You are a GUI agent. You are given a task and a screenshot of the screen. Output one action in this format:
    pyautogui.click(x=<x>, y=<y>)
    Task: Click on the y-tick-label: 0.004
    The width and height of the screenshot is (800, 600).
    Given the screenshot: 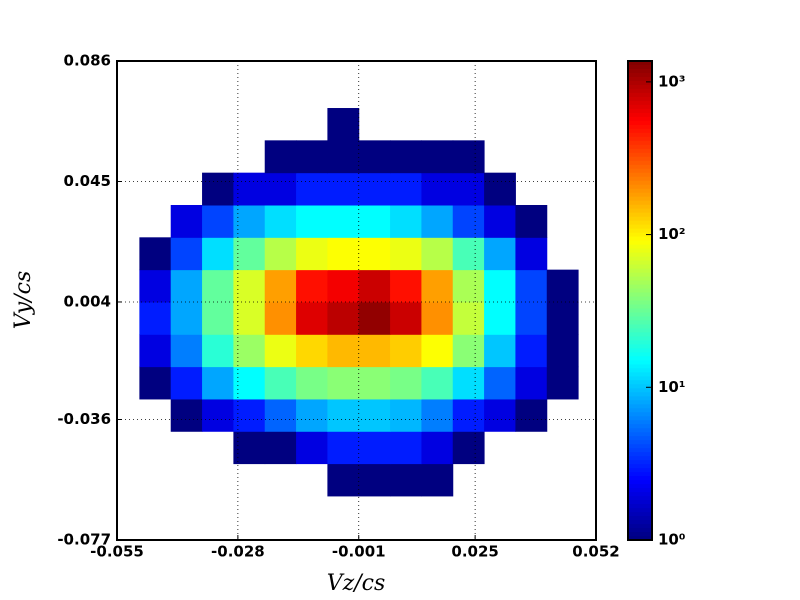 What is the action you would take?
    pyautogui.click(x=87, y=301)
    